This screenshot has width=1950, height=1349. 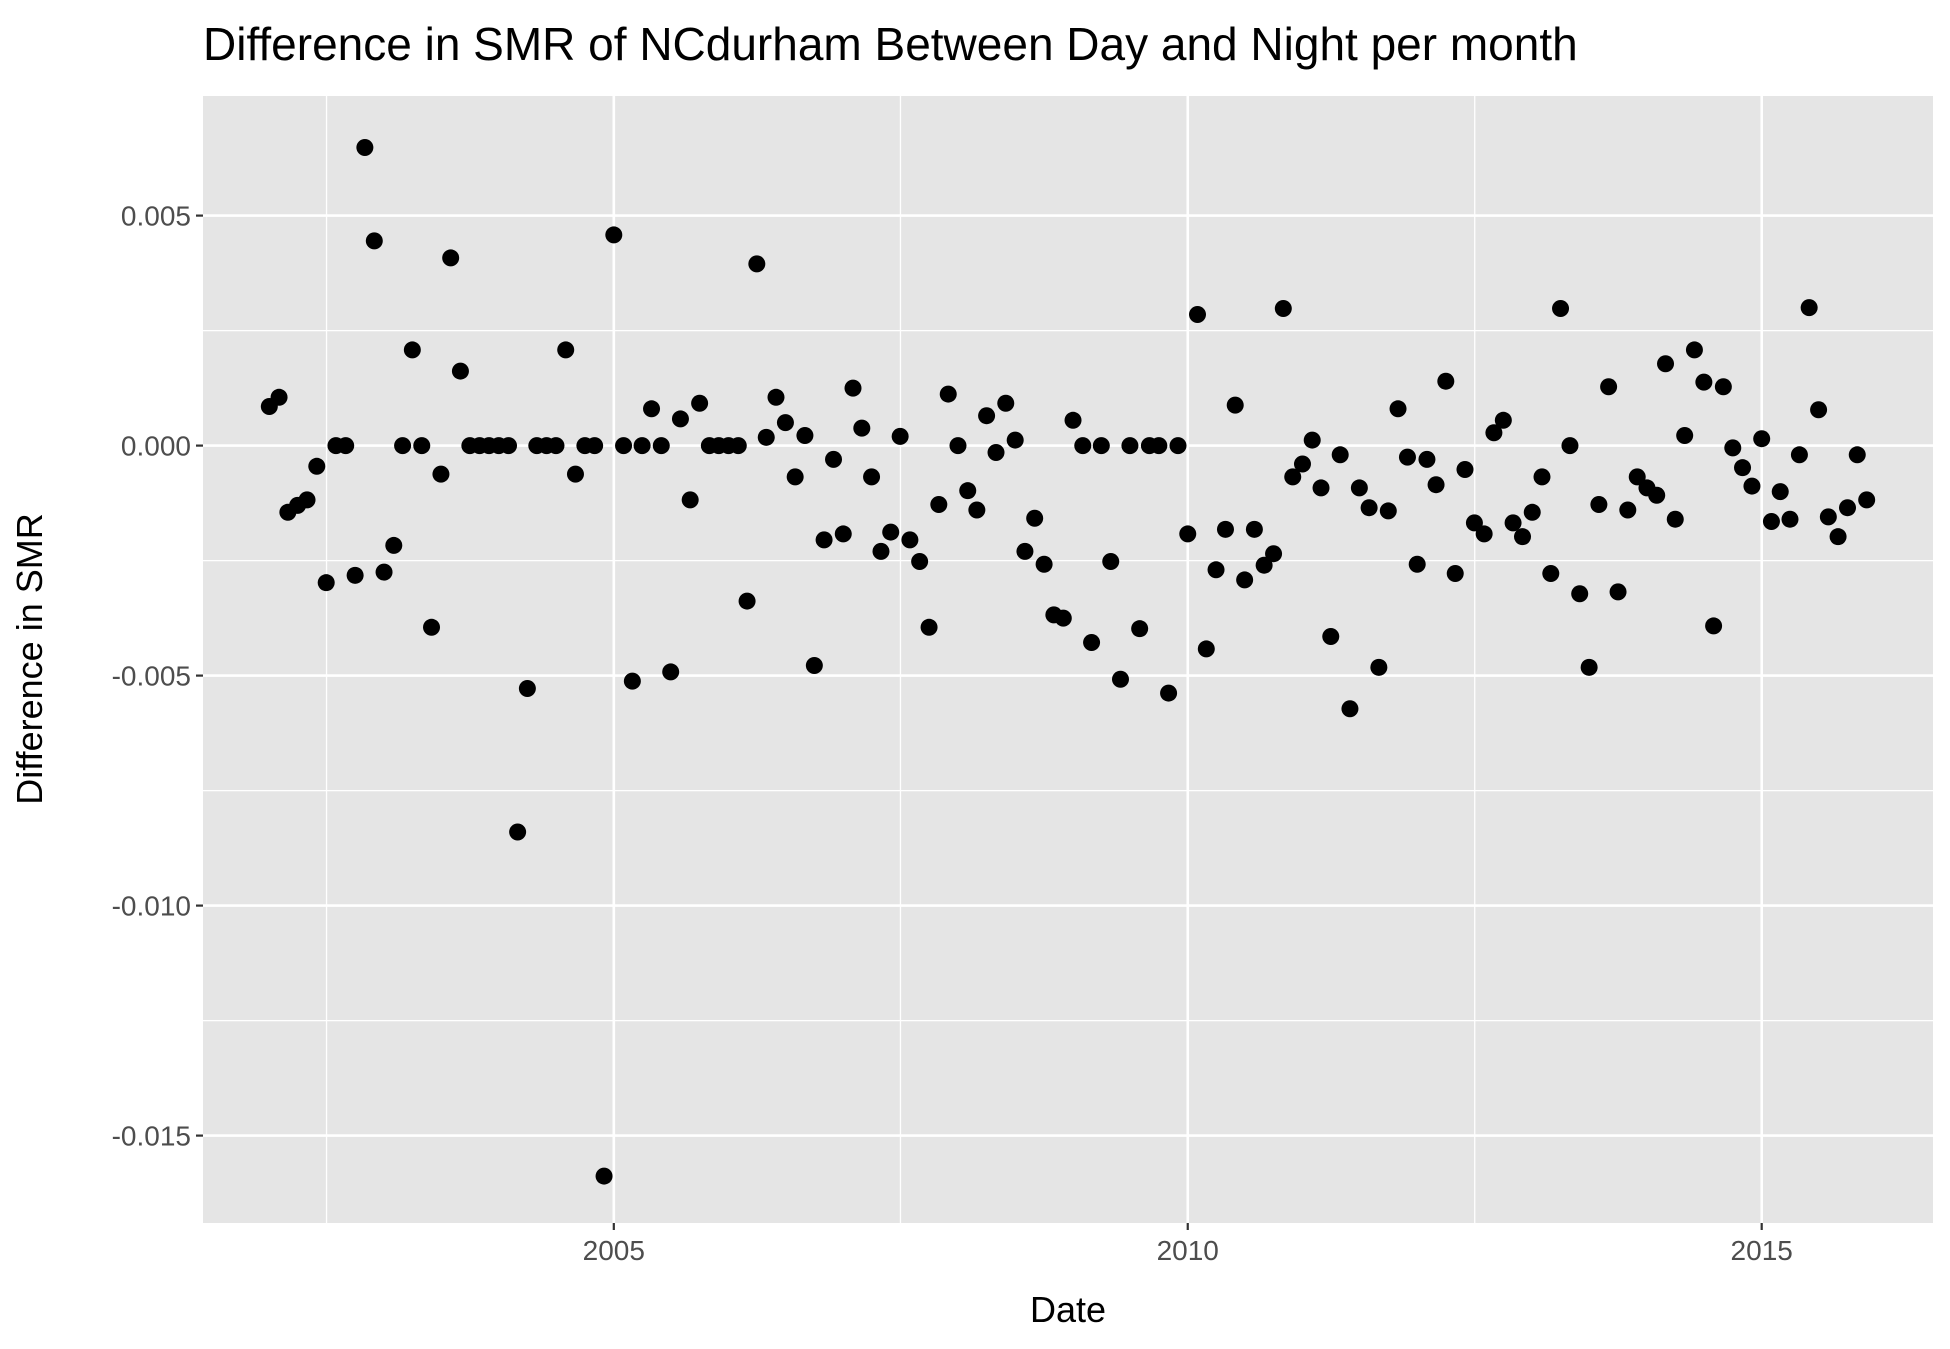 I want to click on y-tick-label: -0.005, so click(x=151, y=676).